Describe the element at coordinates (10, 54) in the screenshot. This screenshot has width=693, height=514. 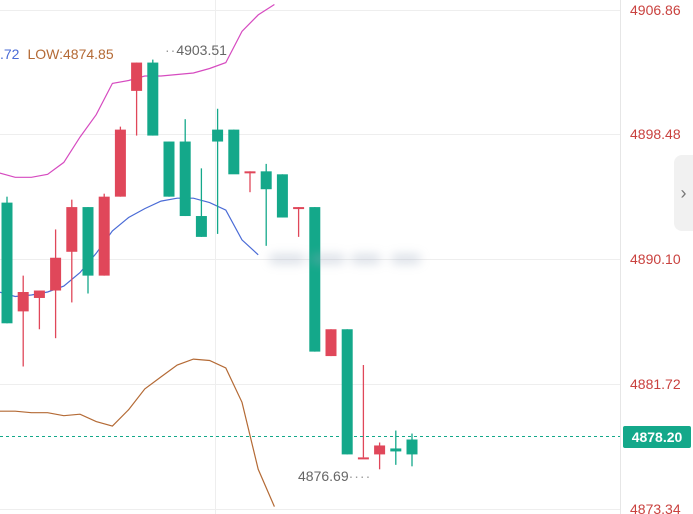
I see `legend-mid-value: .72` at that location.